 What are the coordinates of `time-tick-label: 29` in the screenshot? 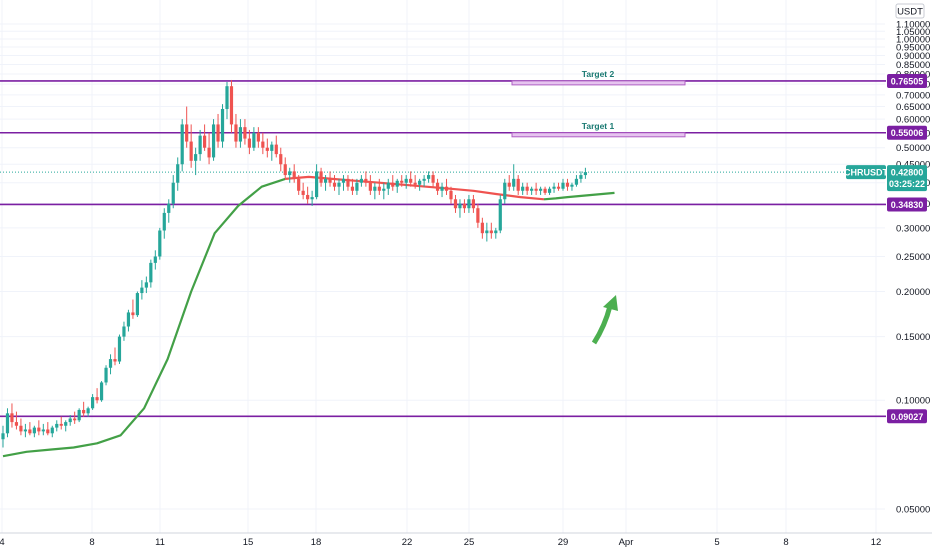 It's located at (563, 542).